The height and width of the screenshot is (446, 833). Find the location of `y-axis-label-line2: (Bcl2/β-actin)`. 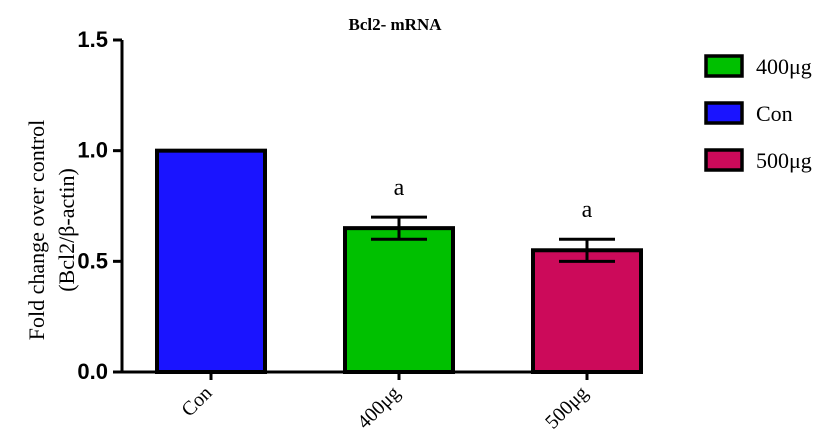

y-axis-label-line2: (Bcl2/β-actin) is located at coordinates (66, 230).